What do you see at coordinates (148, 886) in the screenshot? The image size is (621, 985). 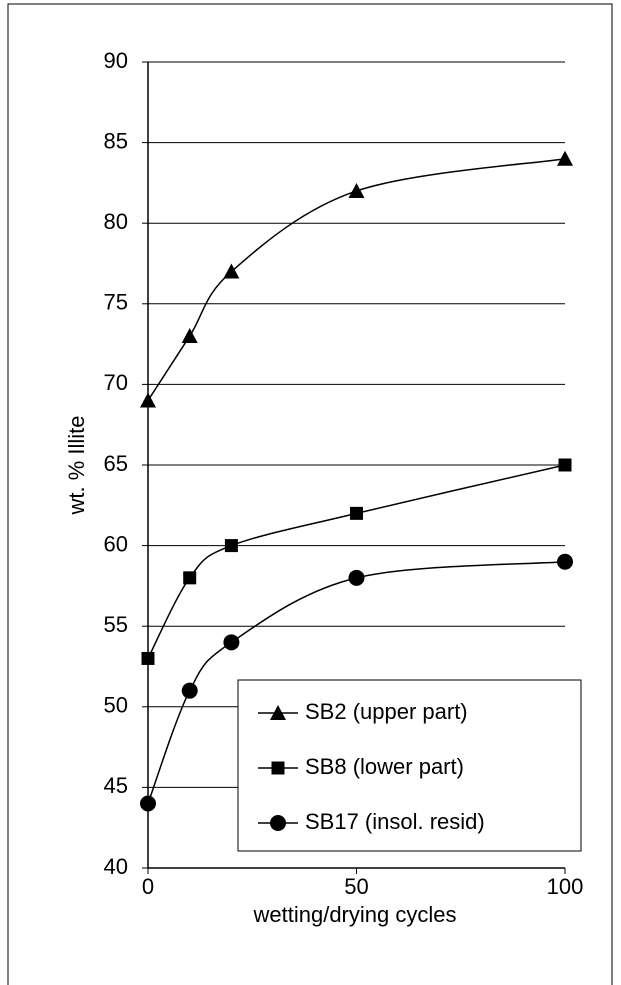 I see `x-tick-label: 0` at bounding box center [148, 886].